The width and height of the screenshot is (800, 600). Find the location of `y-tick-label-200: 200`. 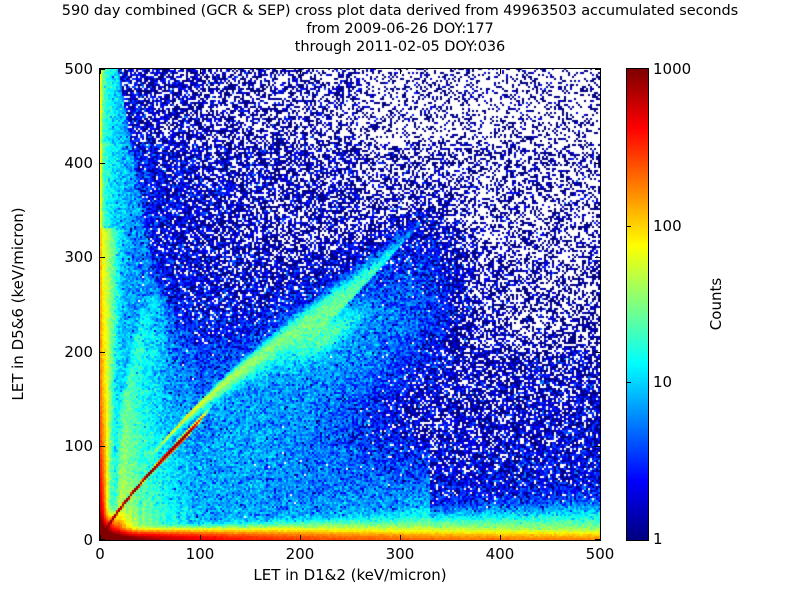

y-tick-label-200: 200 is located at coordinates (78, 352).